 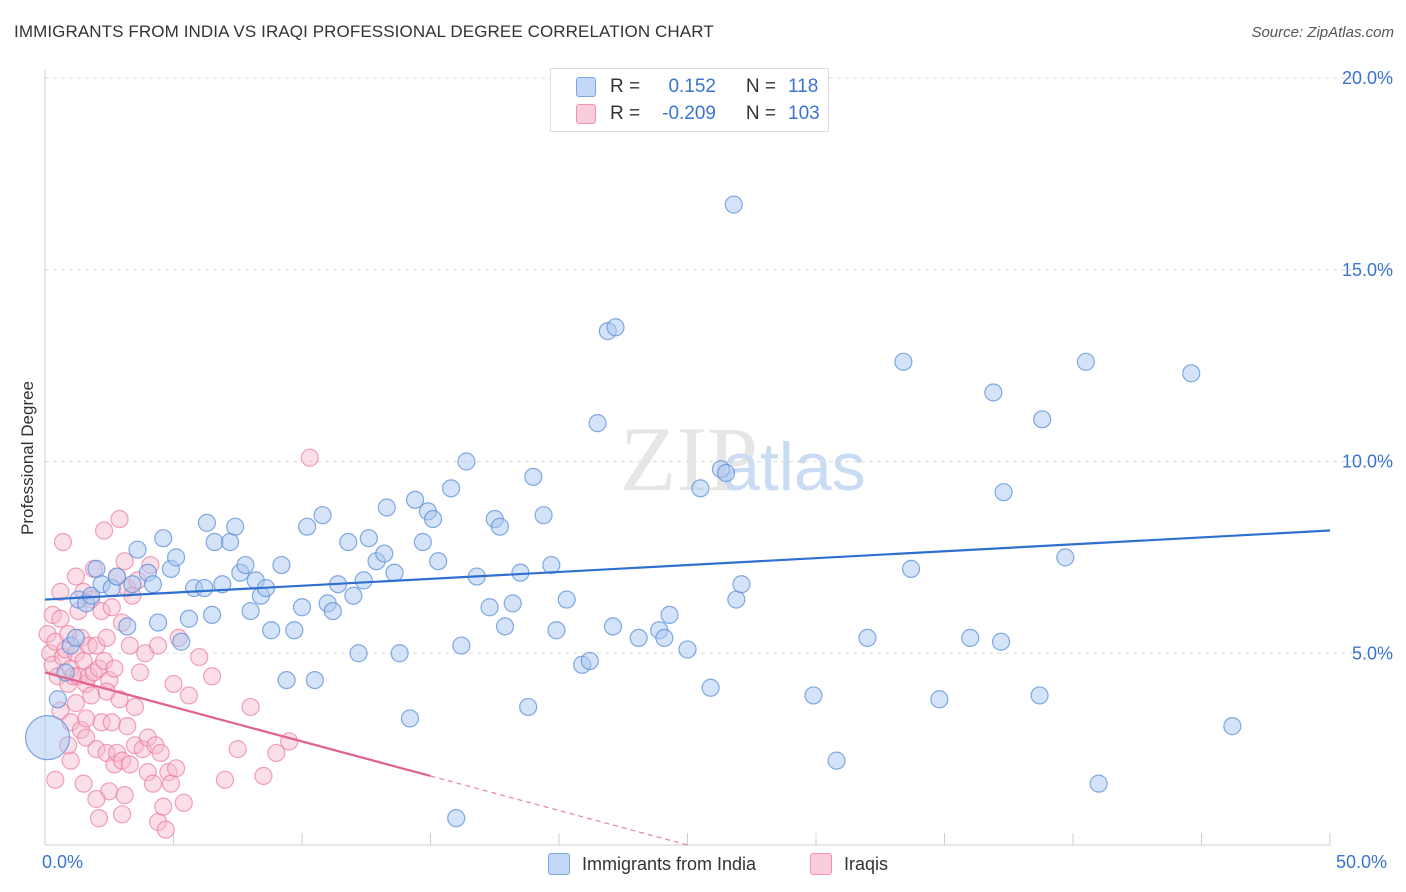 I want to click on legend-item-iraqis: Iraqis, so click(x=849, y=864).